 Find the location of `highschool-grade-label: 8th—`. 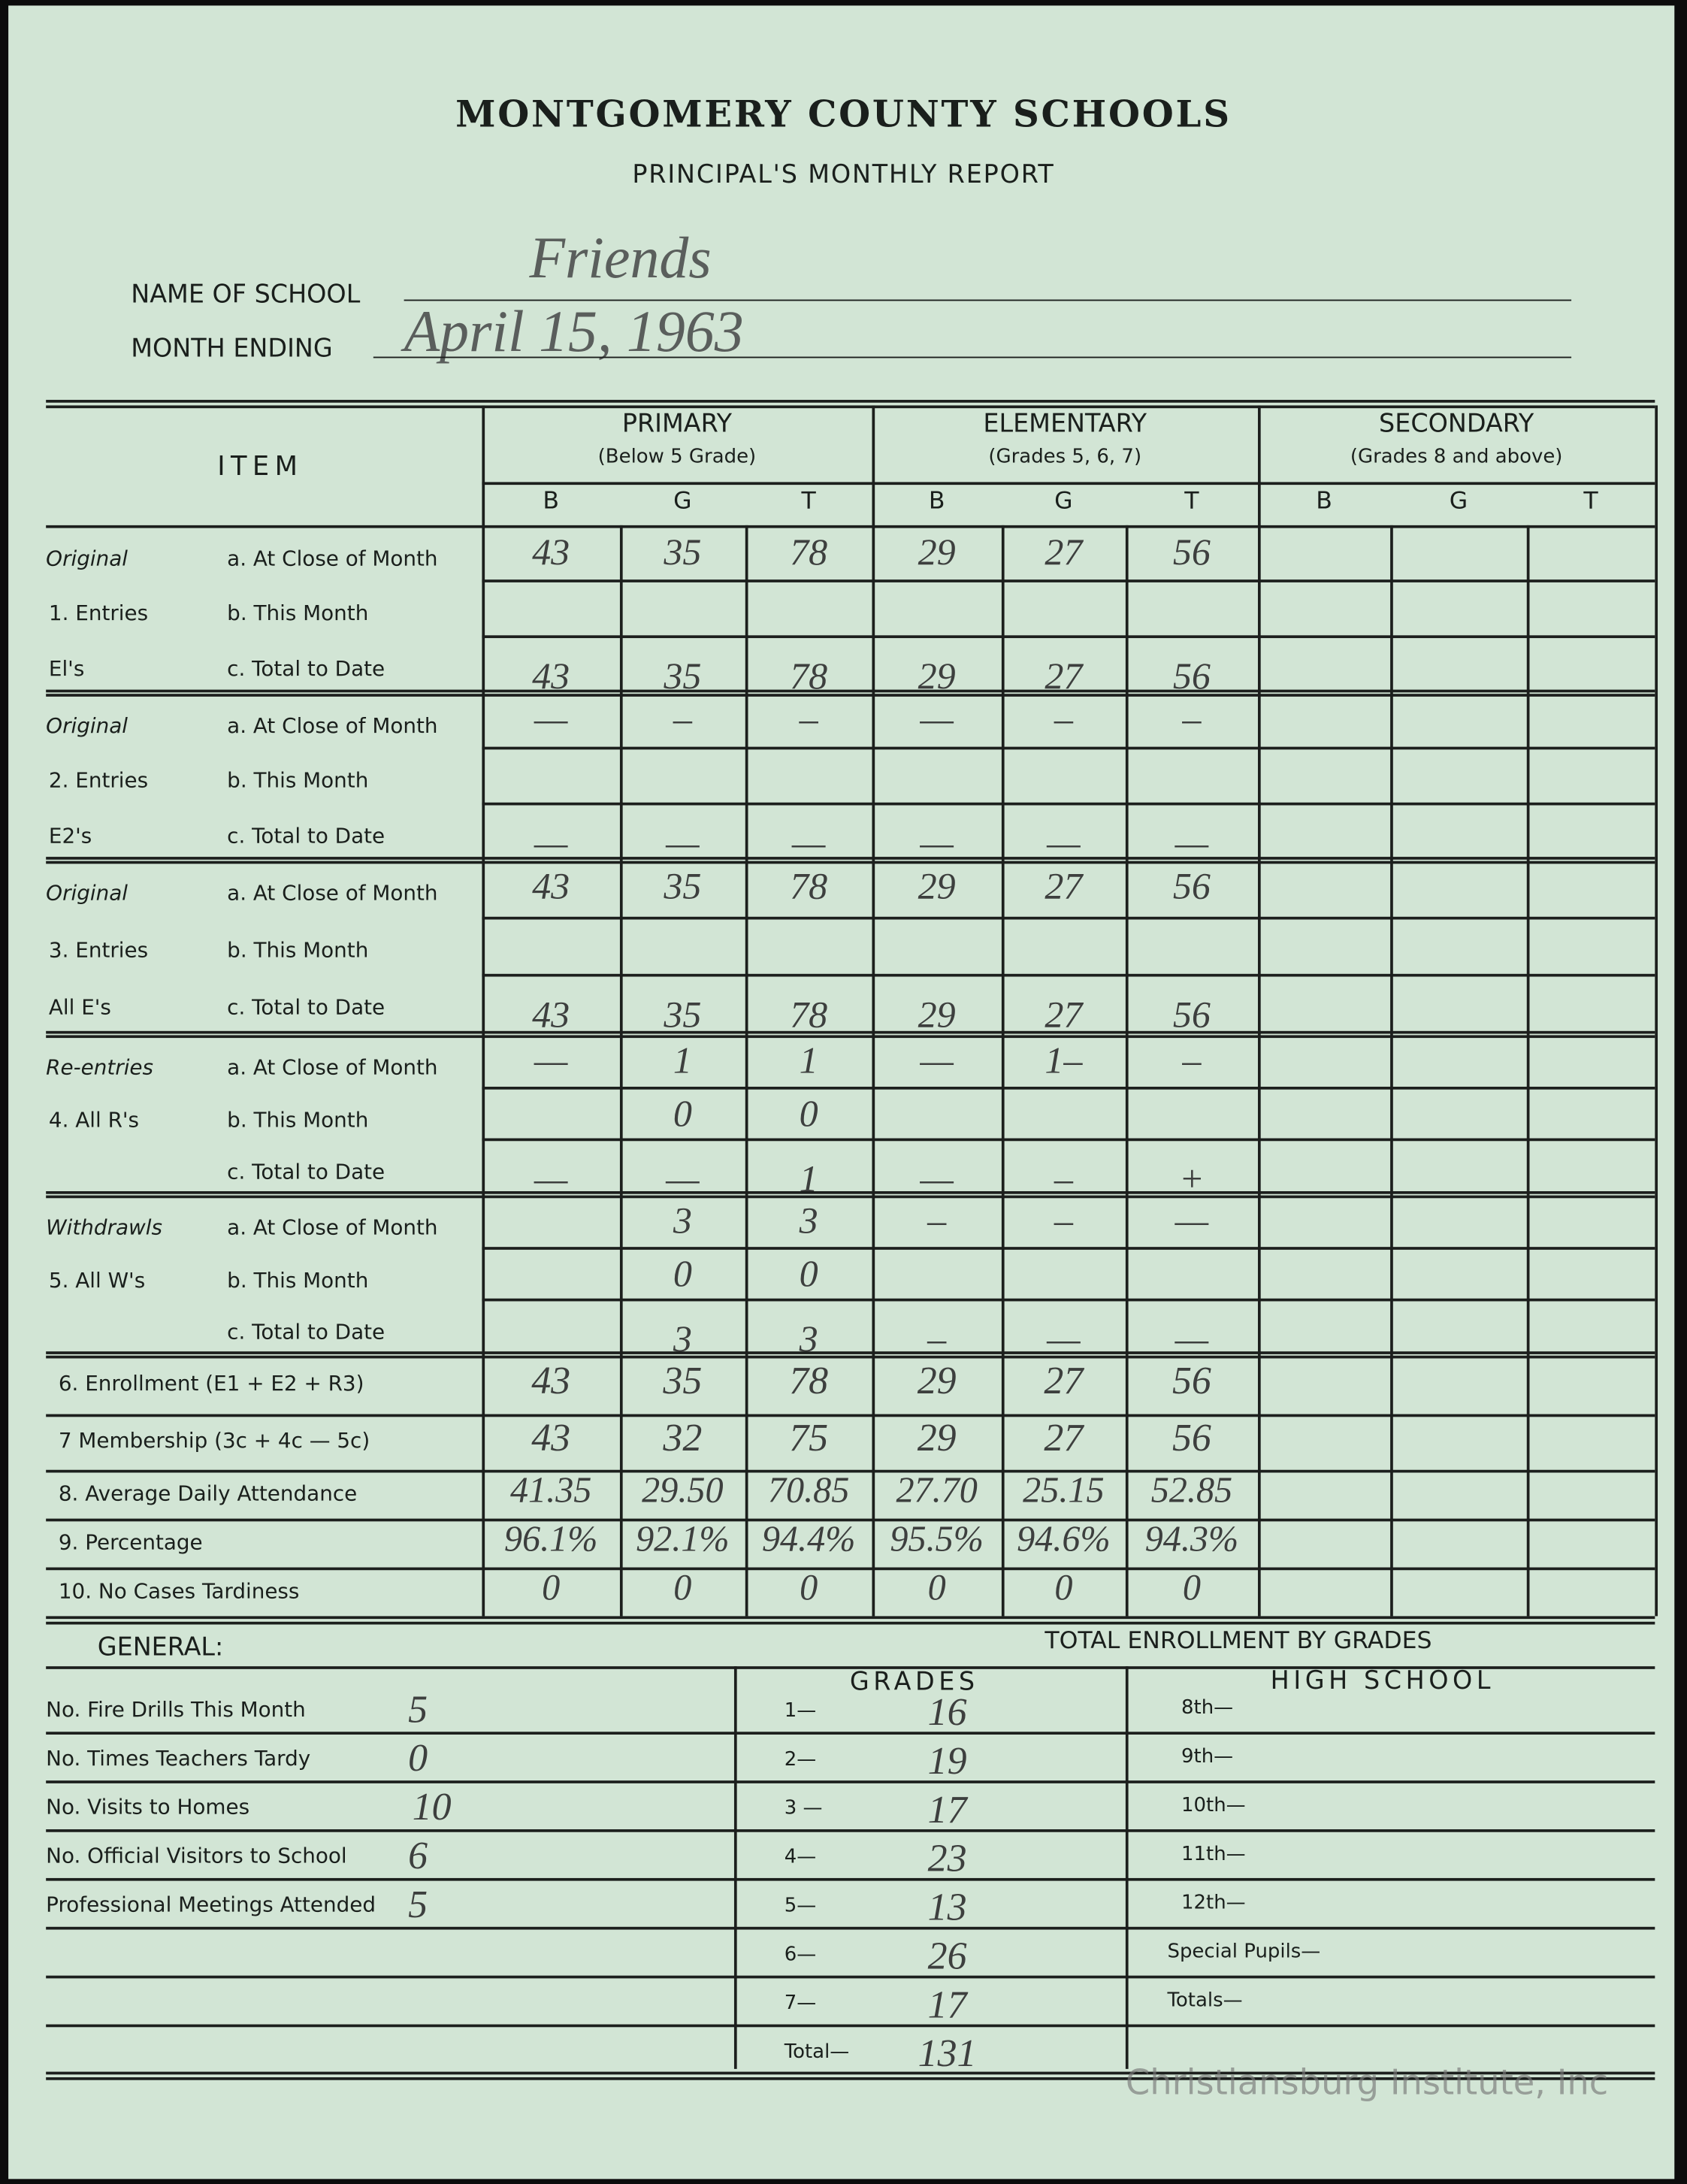

highschool-grade-label: 8th— is located at coordinates (1207, 1708).